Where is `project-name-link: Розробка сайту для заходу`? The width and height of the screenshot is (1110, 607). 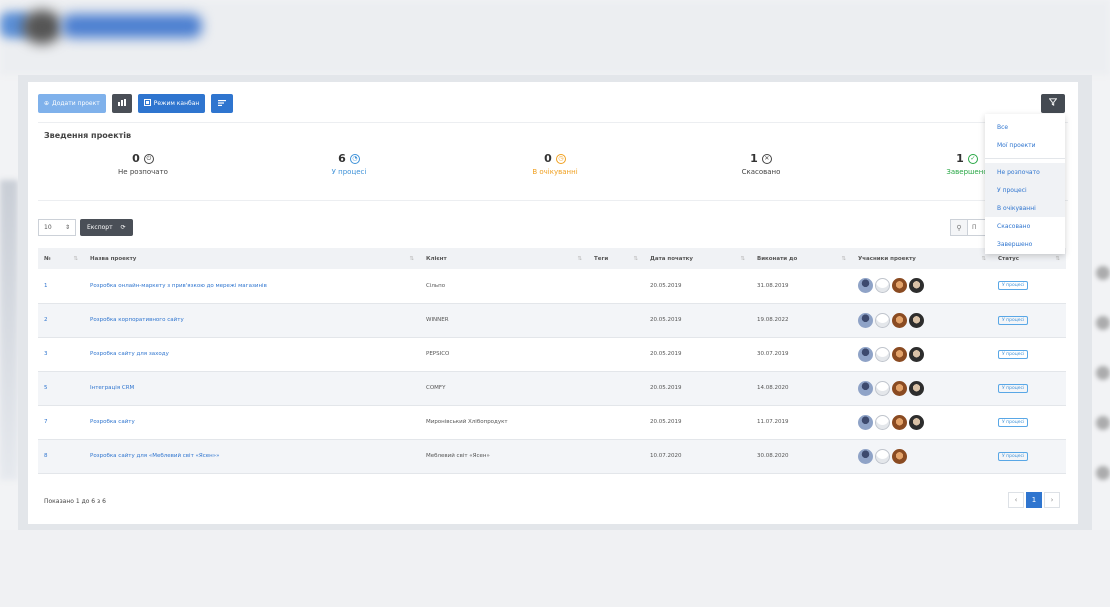
project-name-link: Розробка сайту для заходу is located at coordinates (129, 354).